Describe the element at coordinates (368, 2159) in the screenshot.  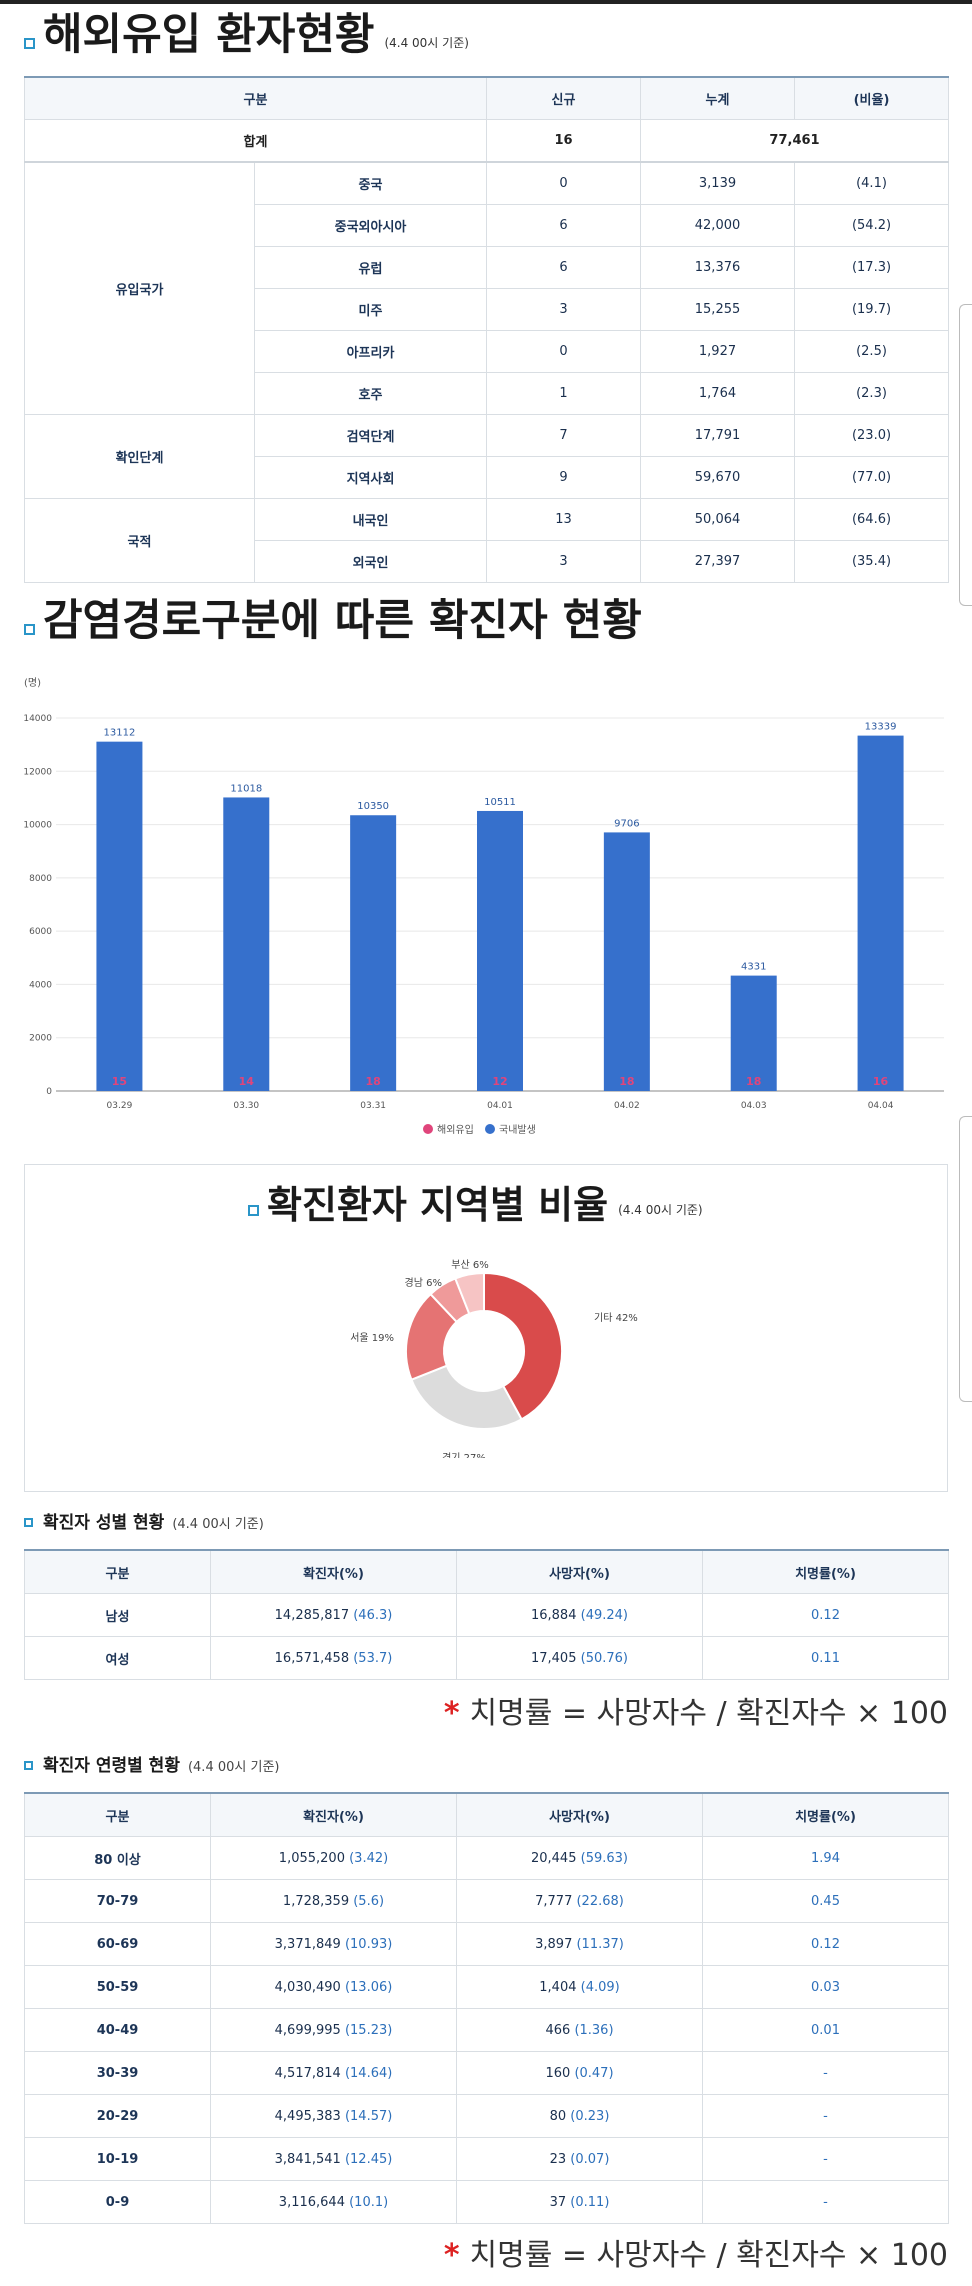
I see `cases-pct: (12.45)` at that location.